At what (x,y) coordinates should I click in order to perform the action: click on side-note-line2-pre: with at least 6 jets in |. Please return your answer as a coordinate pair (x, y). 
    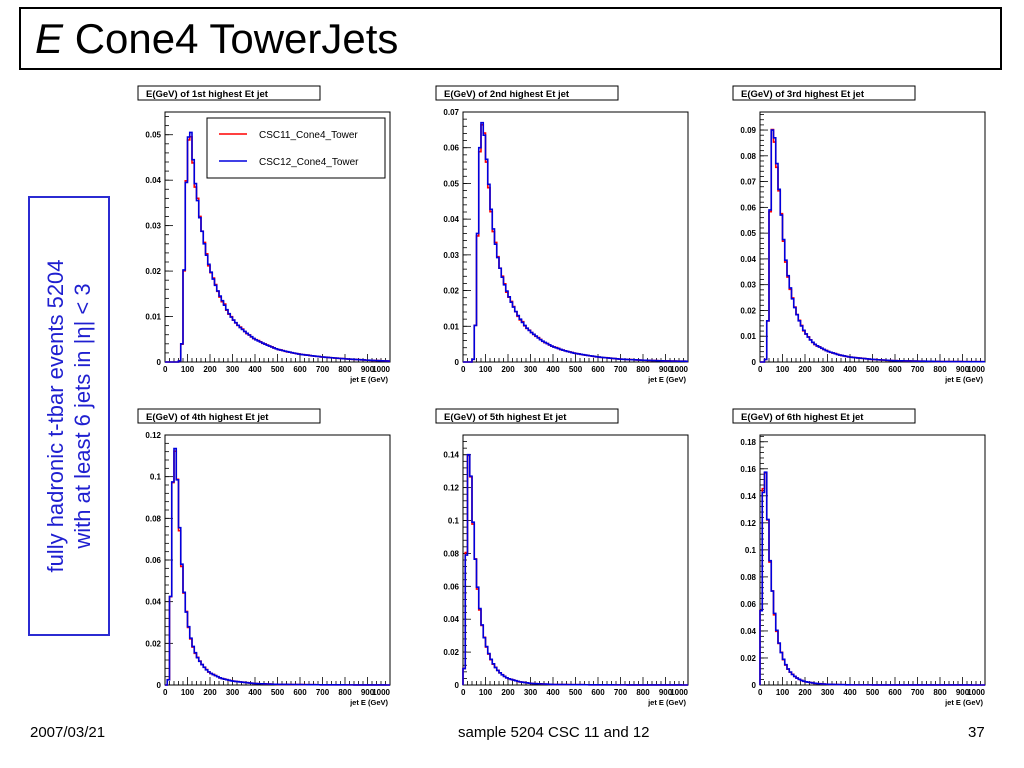
    Looking at the image, I should click on (82, 443).